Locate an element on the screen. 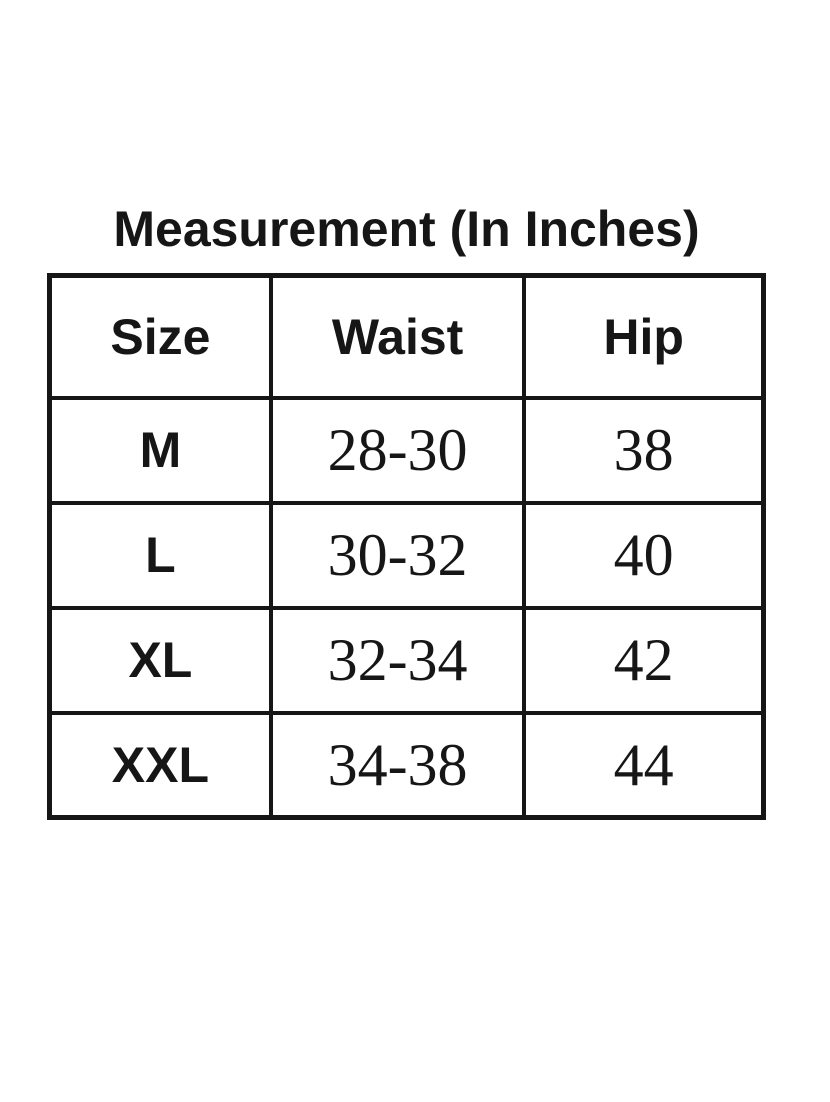  table-header-row: Size Waist Hip is located at coordinates (406, 336).